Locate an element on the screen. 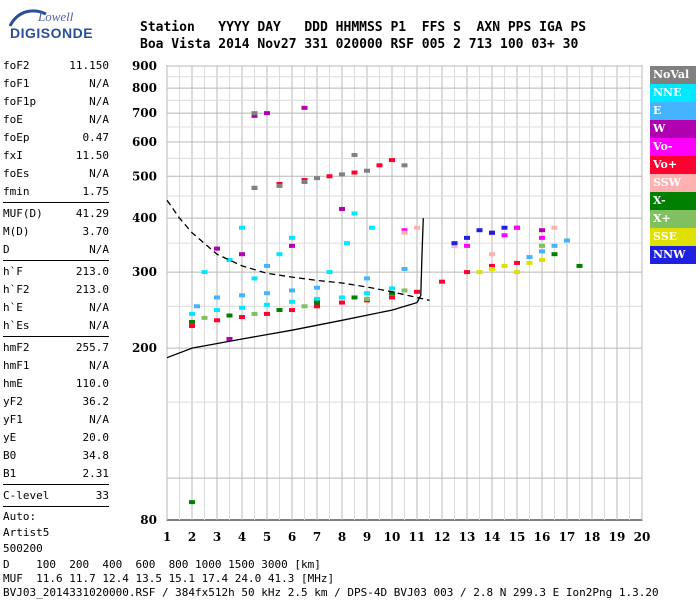 This screenshot has height=600, width=700. x-tick-label: 10 is located at coordinates (392, 537).